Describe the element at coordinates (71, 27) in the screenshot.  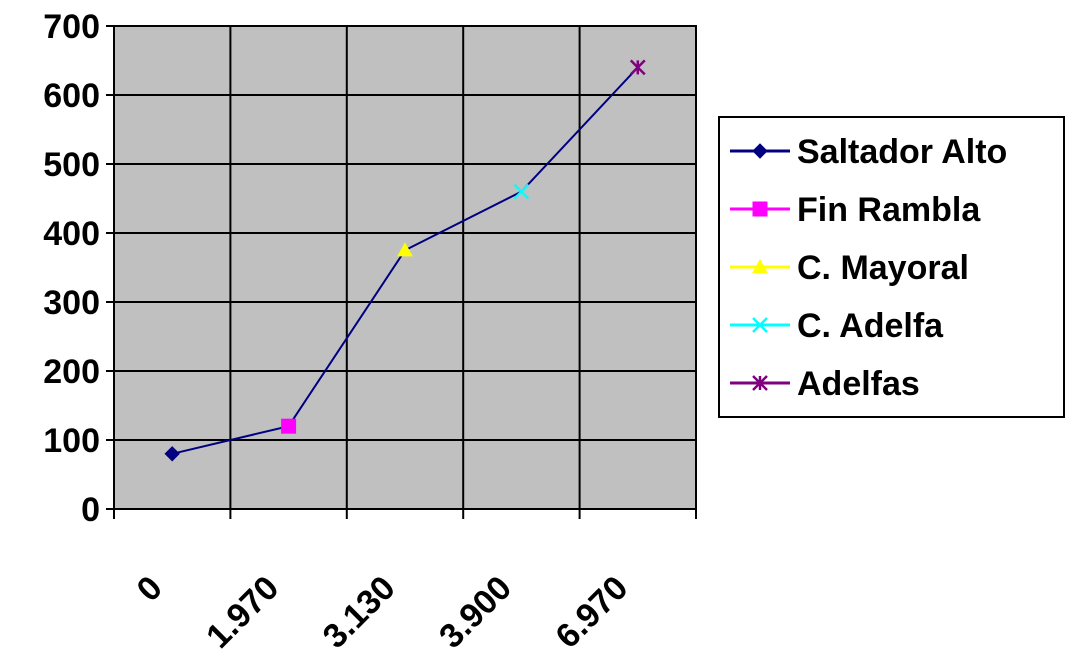
I see `y-tick-label: 700` at that location.